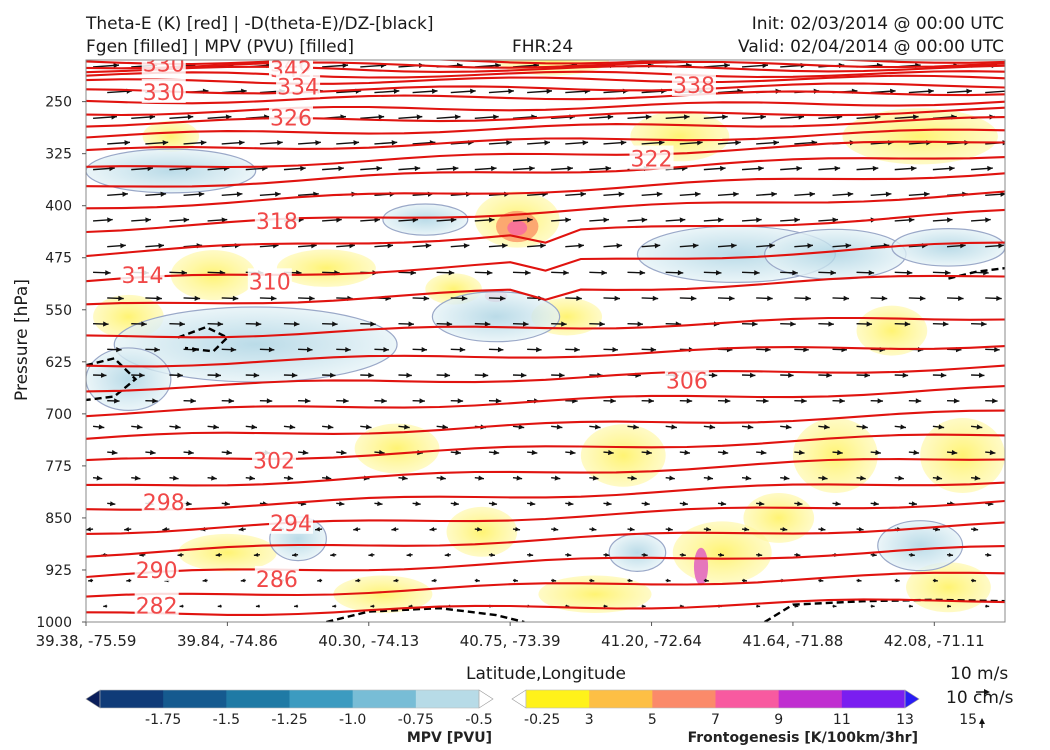  Describe the element at coordinates (58, 155) in the screenshot. I see `y-tick-label: 325` at that location.